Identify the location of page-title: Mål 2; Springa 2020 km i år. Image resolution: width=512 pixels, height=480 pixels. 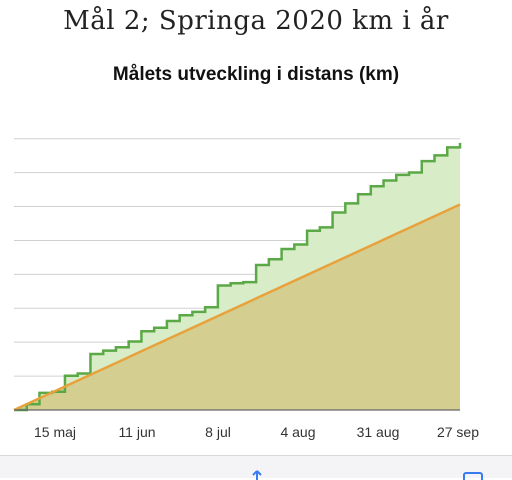
(256, 21).